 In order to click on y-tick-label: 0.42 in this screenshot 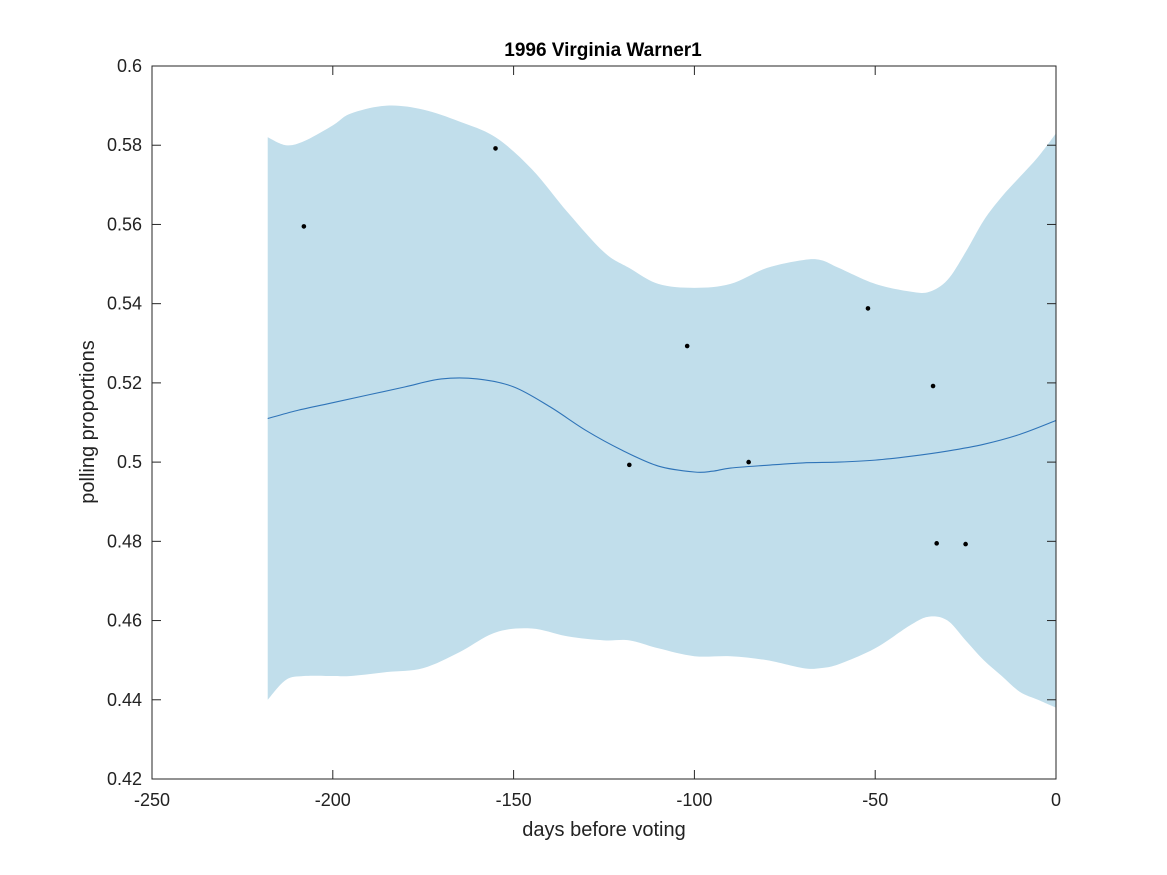, I will do `click(124, 779)`.